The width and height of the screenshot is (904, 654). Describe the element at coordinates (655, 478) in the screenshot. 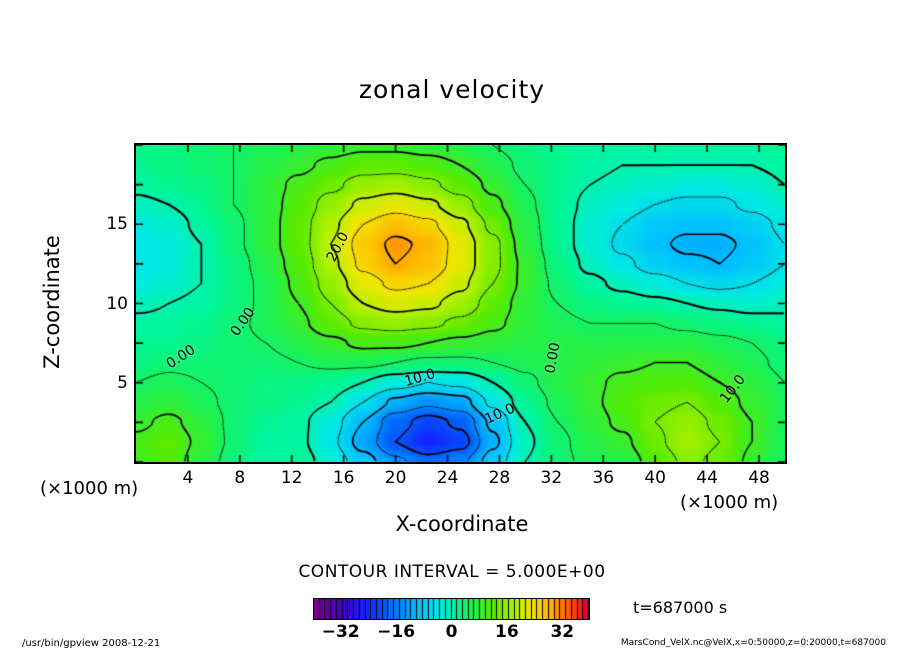

I see `x-tick-40: 40` at that location.